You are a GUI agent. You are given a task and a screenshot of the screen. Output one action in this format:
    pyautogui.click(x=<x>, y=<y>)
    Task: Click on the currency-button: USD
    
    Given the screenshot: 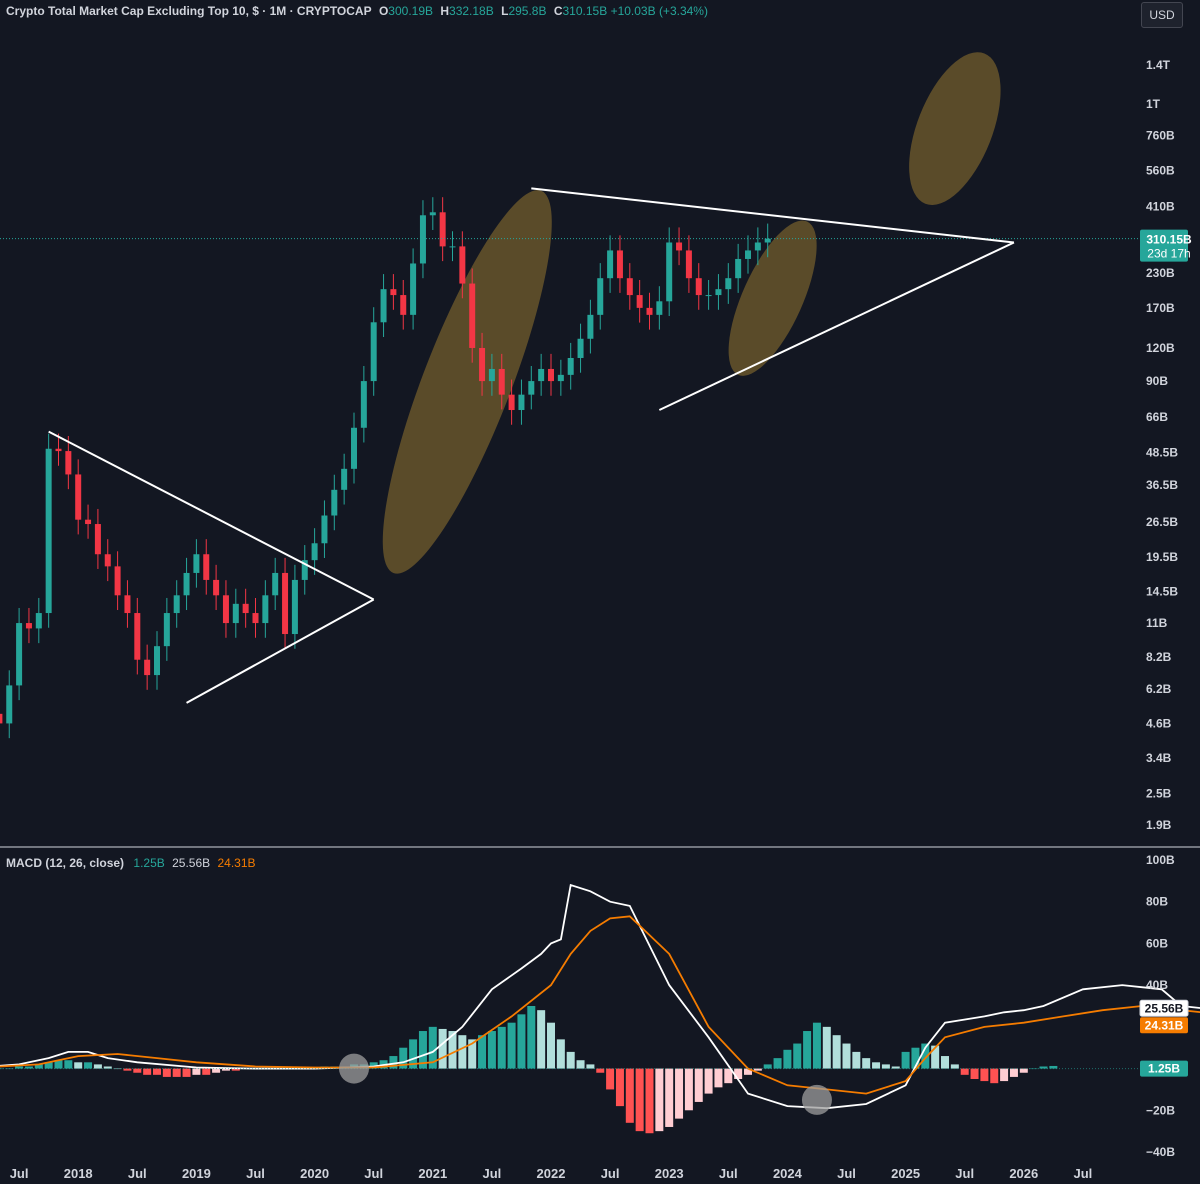 What is the action you would take?
    pyautogui.click(x=1162, y=15)
    